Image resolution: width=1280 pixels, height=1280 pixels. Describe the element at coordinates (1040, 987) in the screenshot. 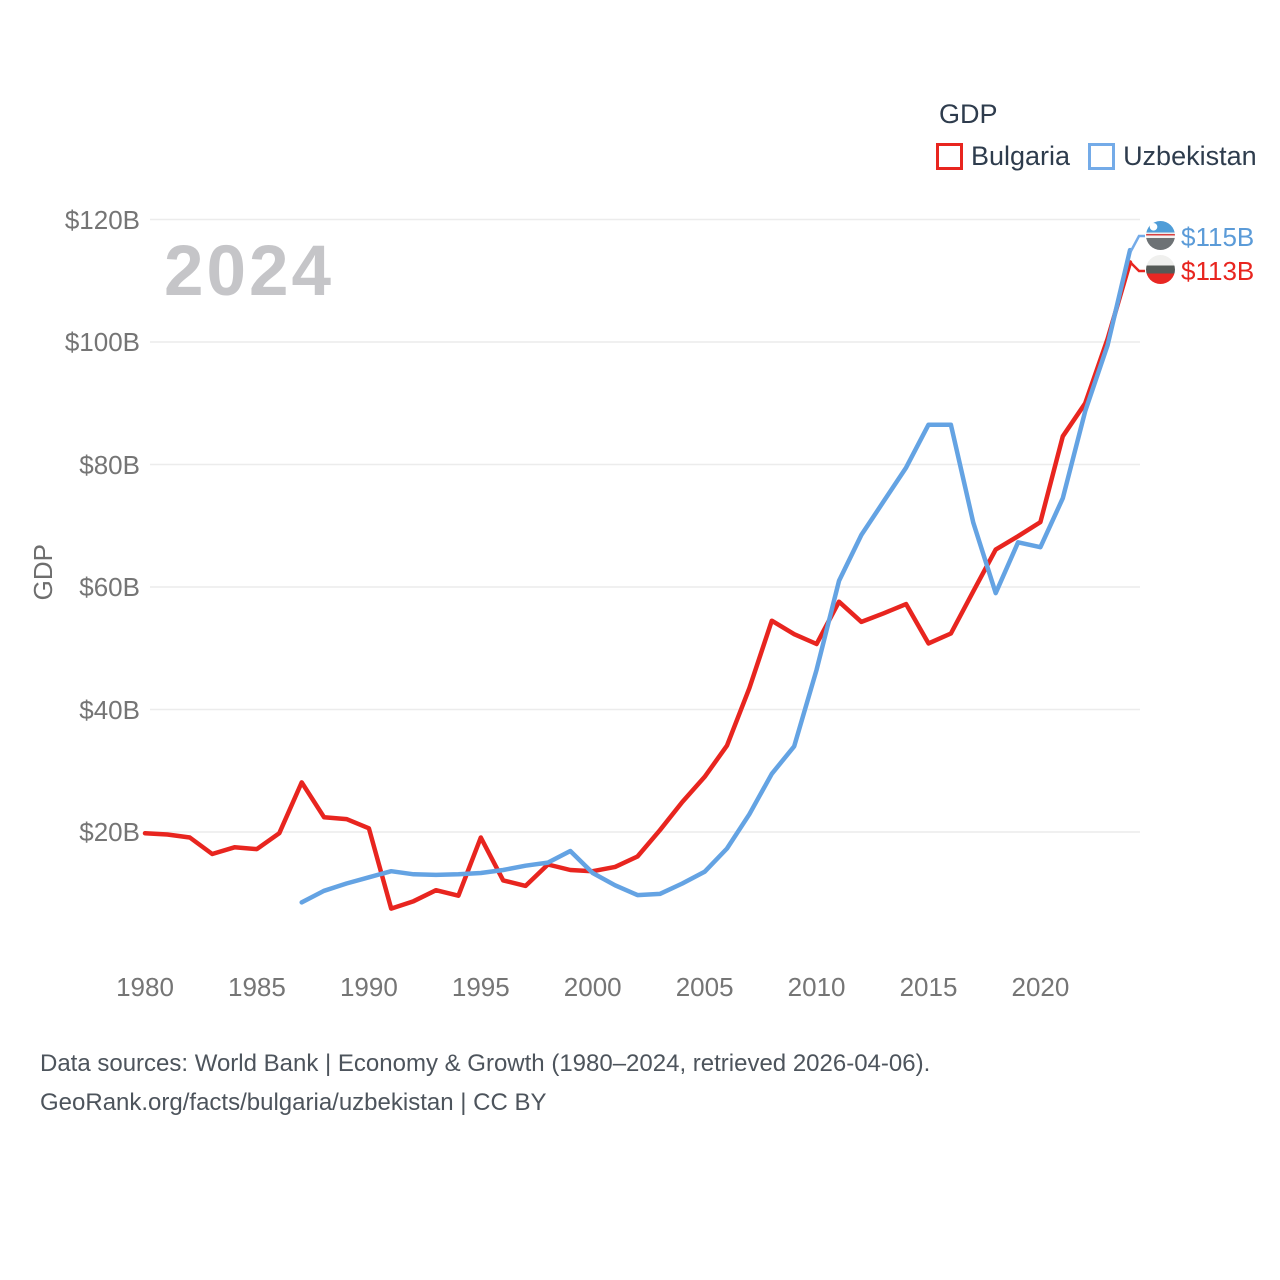

I see `x-tick-label: 2020` at that location.